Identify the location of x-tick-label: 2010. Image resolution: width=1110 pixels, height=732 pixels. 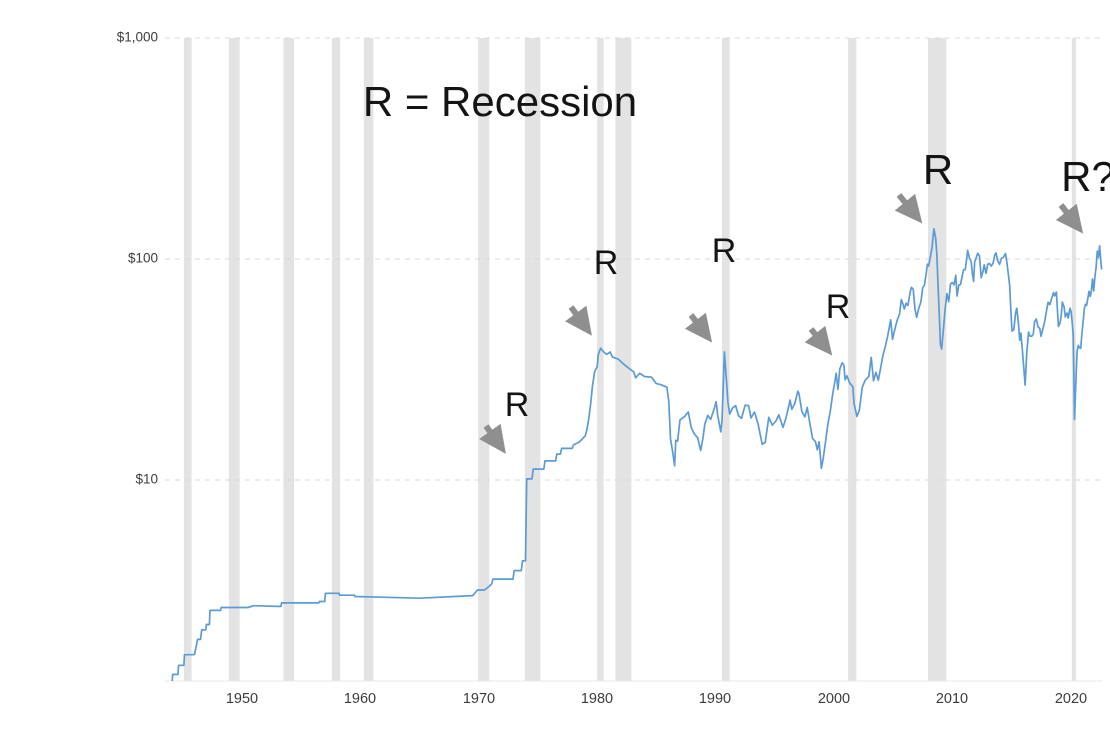
(952, 699).